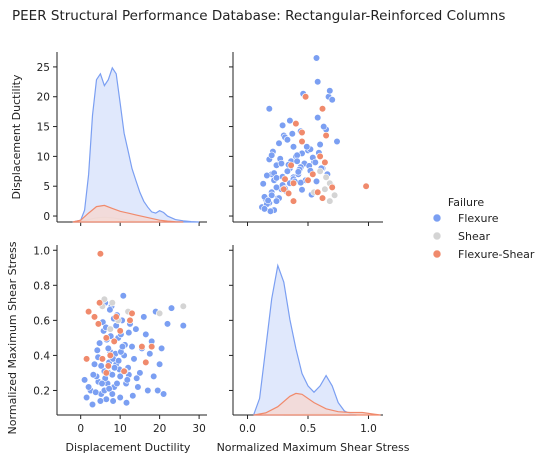 The width and height of the screenshot is (550, 464). I want to click on y-tick-label: 25, so click(43, 68).